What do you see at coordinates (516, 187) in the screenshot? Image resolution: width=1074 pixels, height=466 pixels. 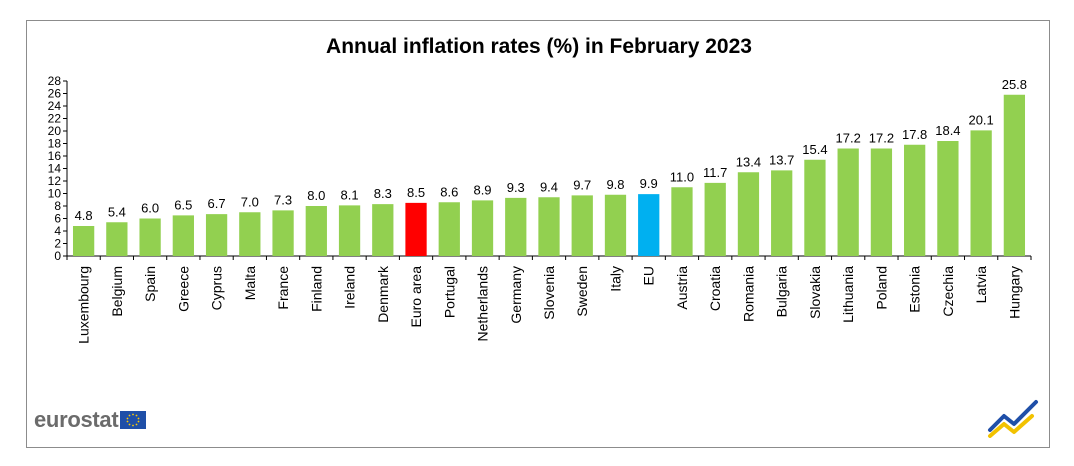 I see `data-label-germany: 9.3` at bounding box center [516, 187].